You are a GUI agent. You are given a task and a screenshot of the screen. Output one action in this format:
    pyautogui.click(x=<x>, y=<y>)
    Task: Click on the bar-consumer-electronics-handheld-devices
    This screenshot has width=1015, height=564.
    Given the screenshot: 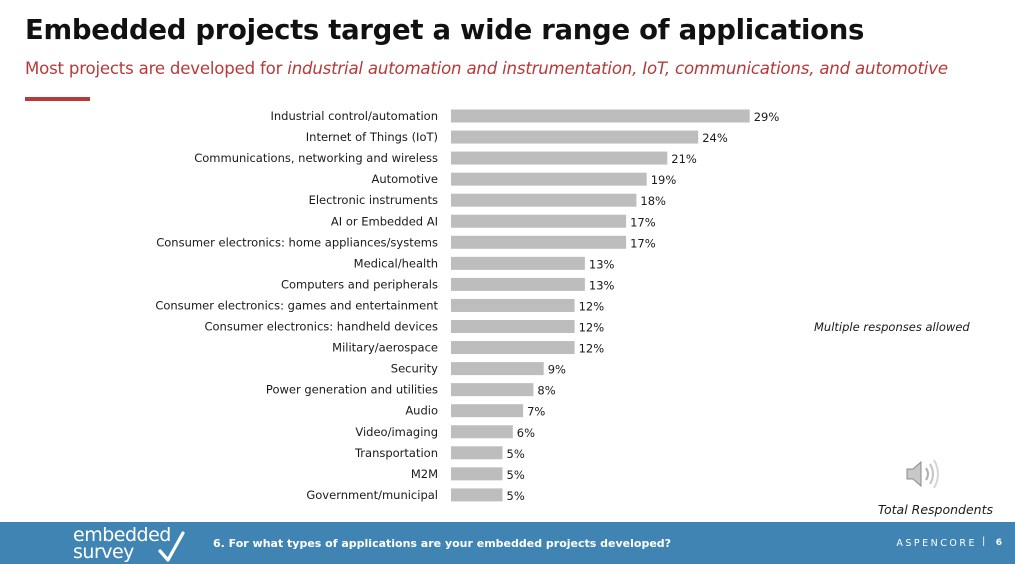 What is the action you would take?
    pyautogui.click(x=513, y=326)
    